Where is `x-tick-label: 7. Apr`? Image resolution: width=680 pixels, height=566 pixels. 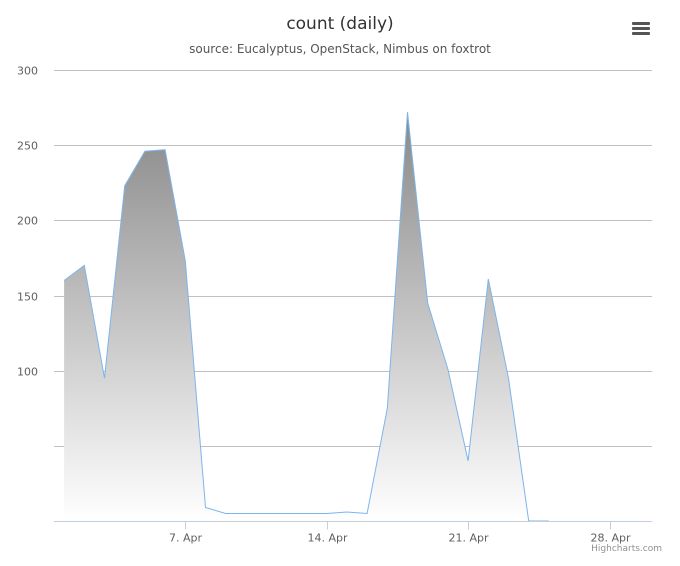 x-tick-label: 7. Apr is located at coordinates (185, 538).